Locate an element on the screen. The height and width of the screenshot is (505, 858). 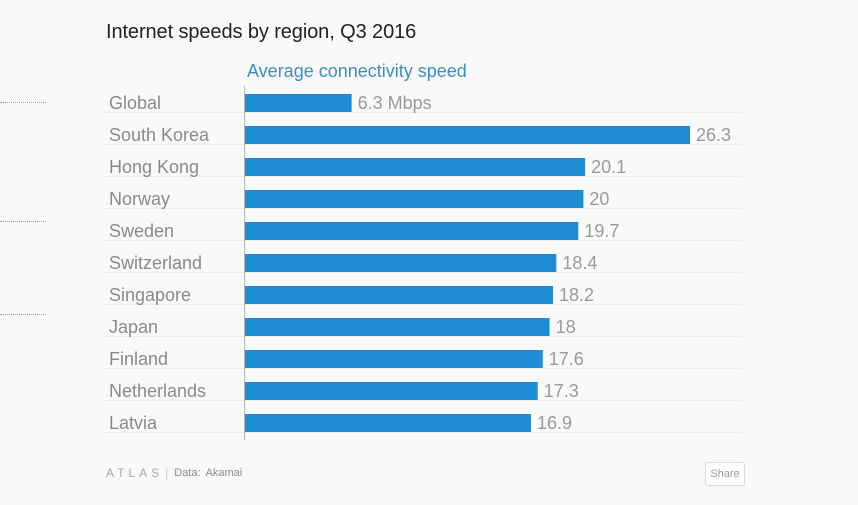
category-label: Norway is located at coordinates (139, 199).